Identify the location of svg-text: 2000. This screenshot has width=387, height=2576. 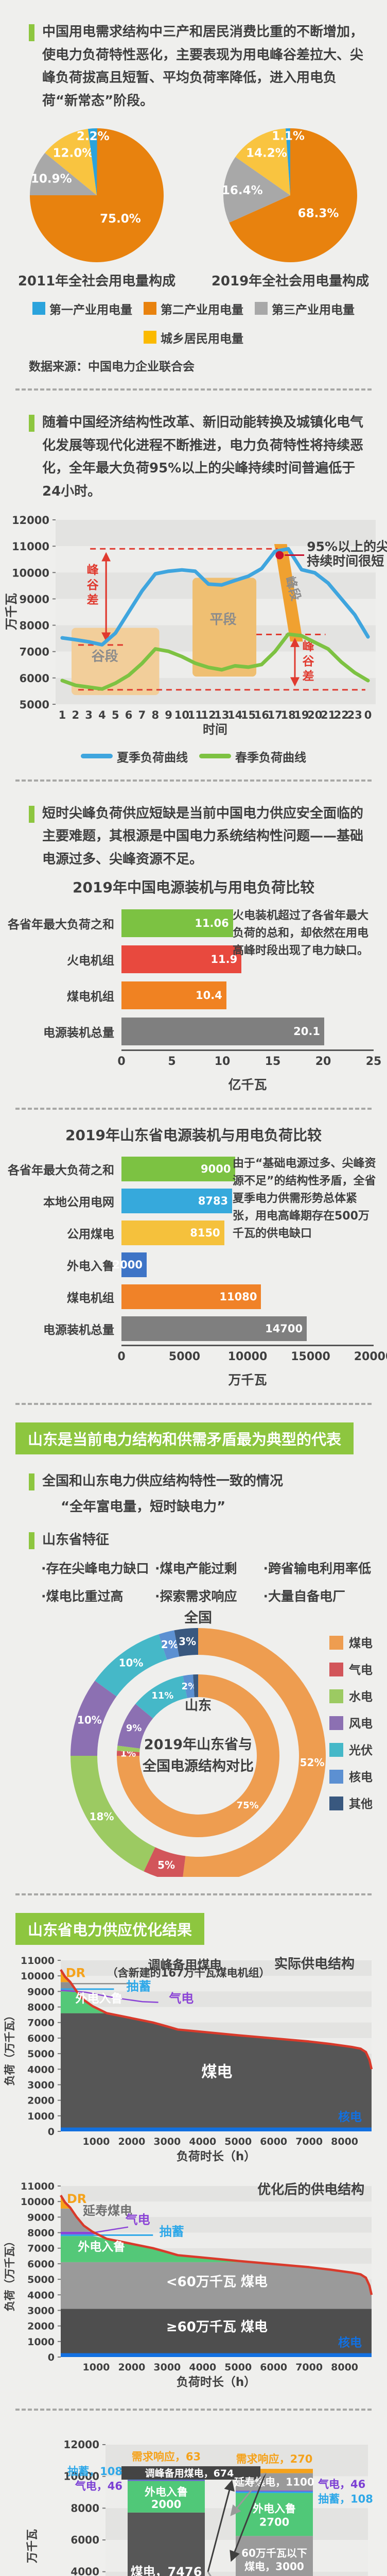
(131, 2141).